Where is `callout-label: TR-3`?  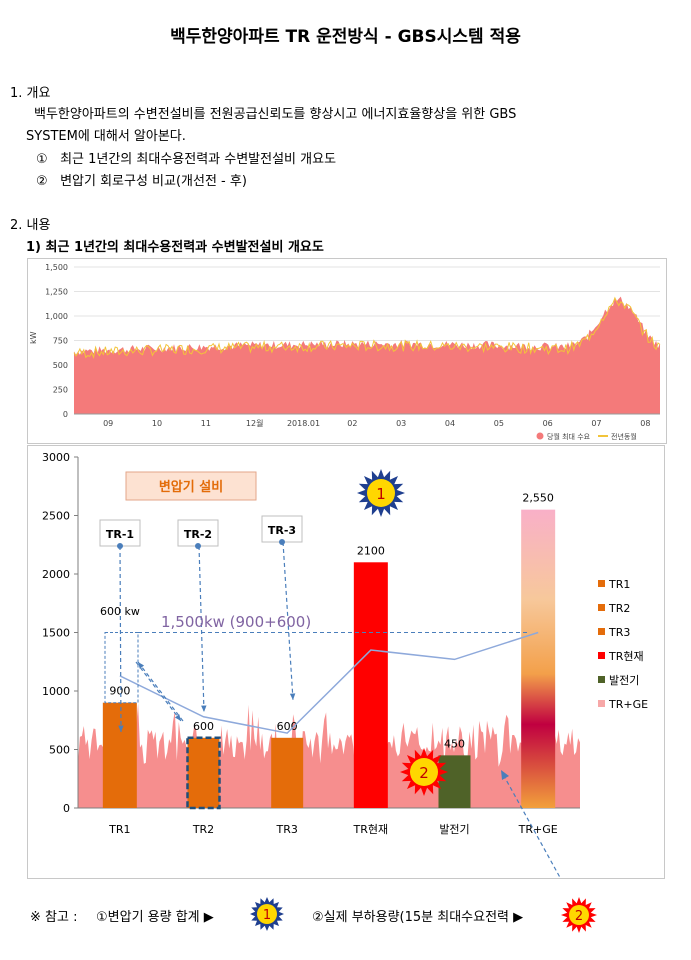 callout-label: TR-3 is located at coordinates (282, 530).